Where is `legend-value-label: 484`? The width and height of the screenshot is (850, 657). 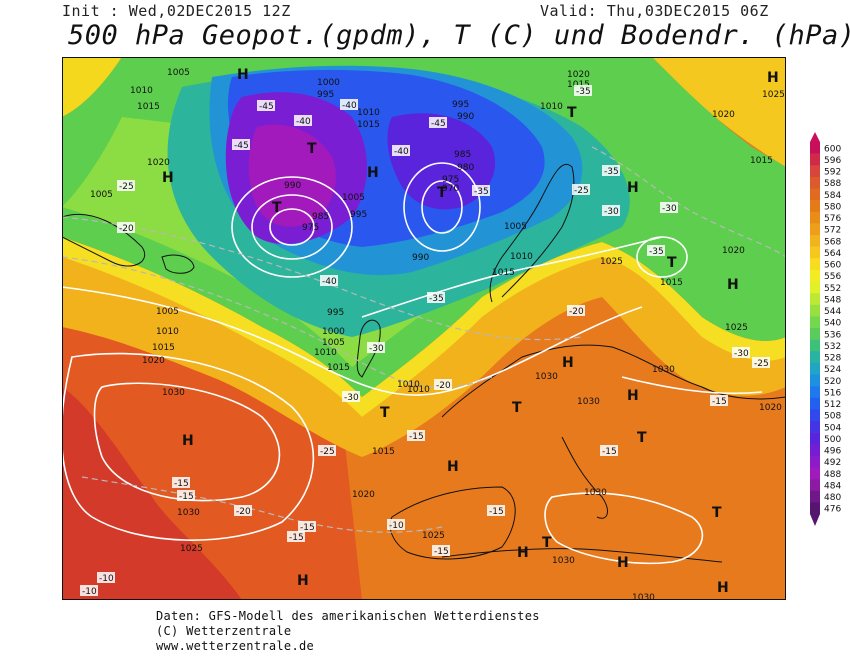 legend-value-label: 484 is located at coordinates (832, 486).